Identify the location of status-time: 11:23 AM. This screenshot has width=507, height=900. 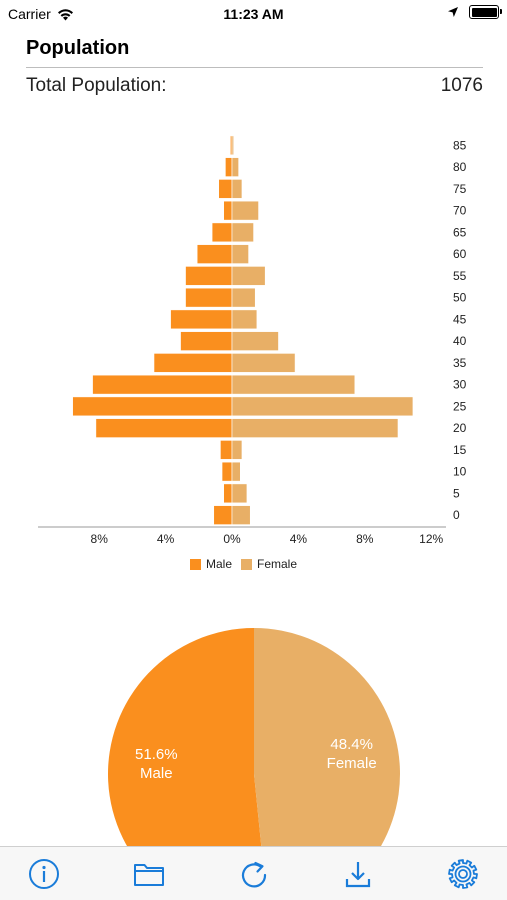
(253, 14).